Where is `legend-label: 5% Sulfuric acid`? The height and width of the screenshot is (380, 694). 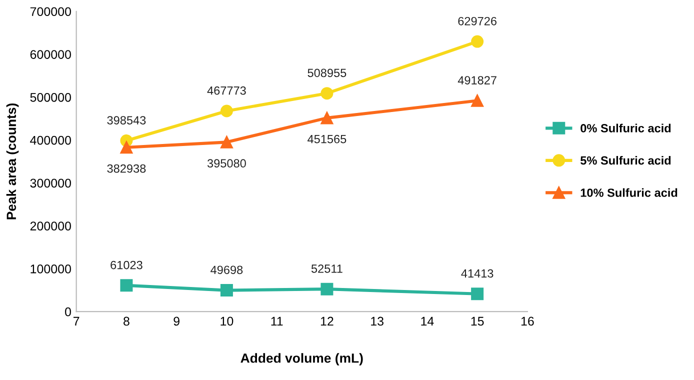 legend-label: 5% Sulfuric acid is located at coordinates (625, 160).